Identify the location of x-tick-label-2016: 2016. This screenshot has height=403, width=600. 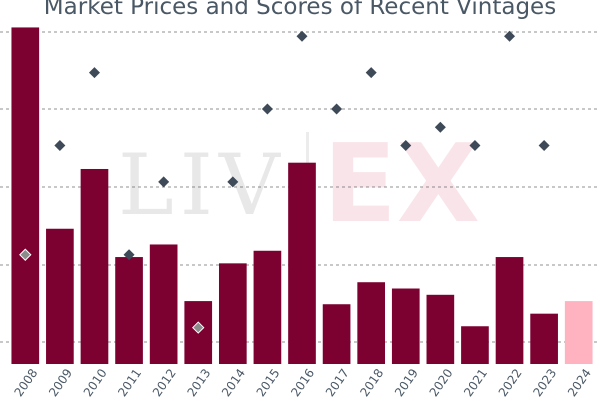
(302, 382).